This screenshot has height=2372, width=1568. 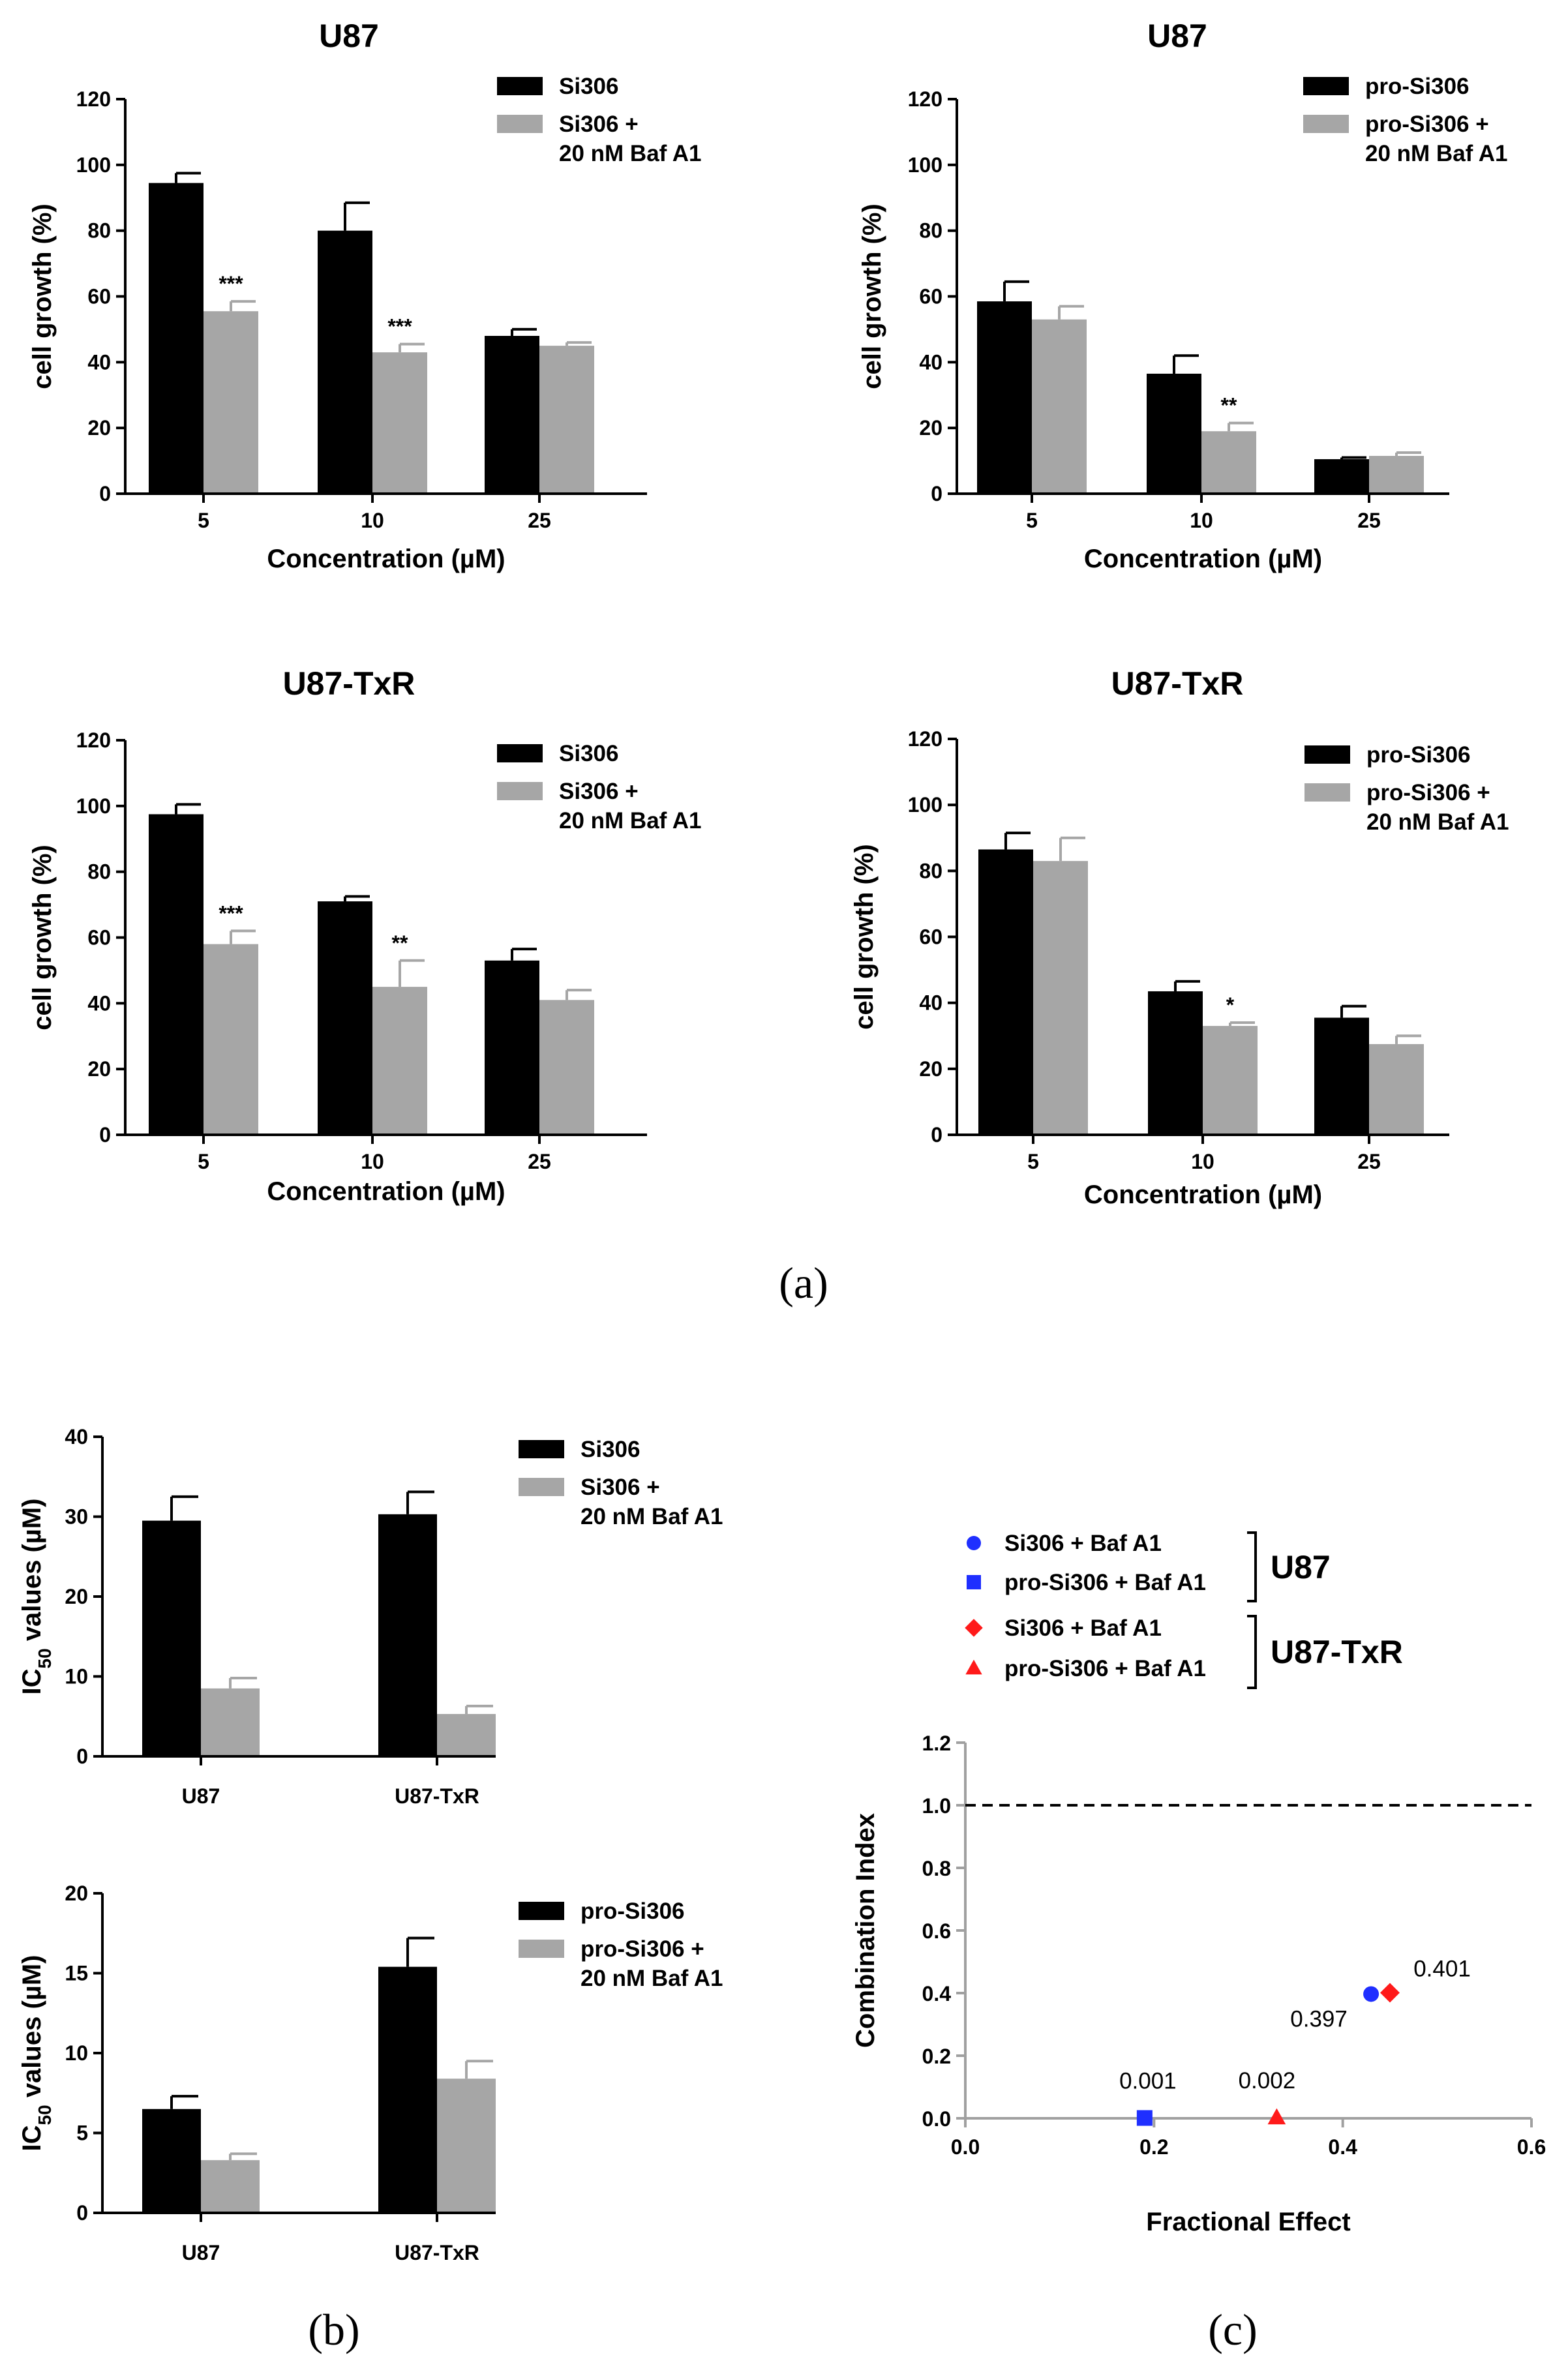 What do you see at coordinates (76, 1517) in the screenshot?
I see `y-tick-label: 30` at bounding box center [76, 1517].